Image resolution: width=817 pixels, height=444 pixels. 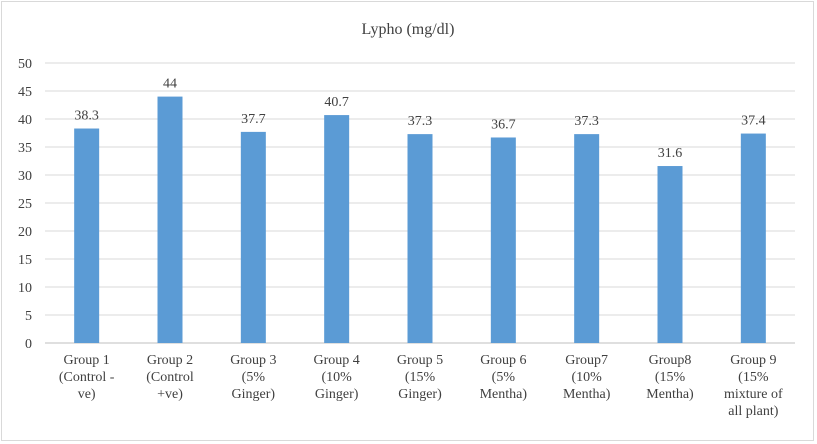 What do you see at coordinates (25, 232) in the screenshot?
I see `y-tick-label: 20` at bounding box center [25, 232].